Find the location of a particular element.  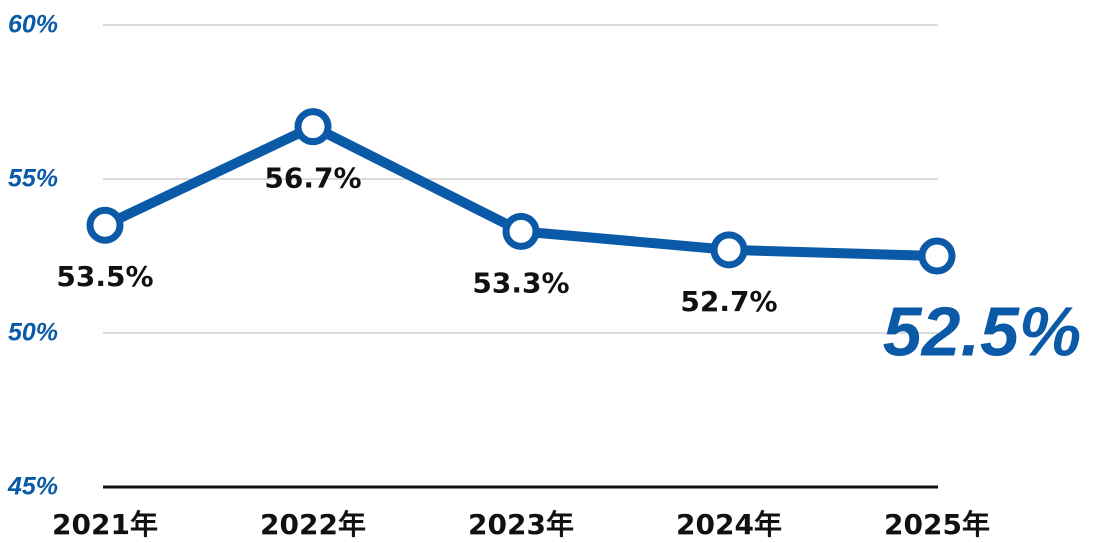

y-tick-label: 60% is located at coordinates (33, 25).